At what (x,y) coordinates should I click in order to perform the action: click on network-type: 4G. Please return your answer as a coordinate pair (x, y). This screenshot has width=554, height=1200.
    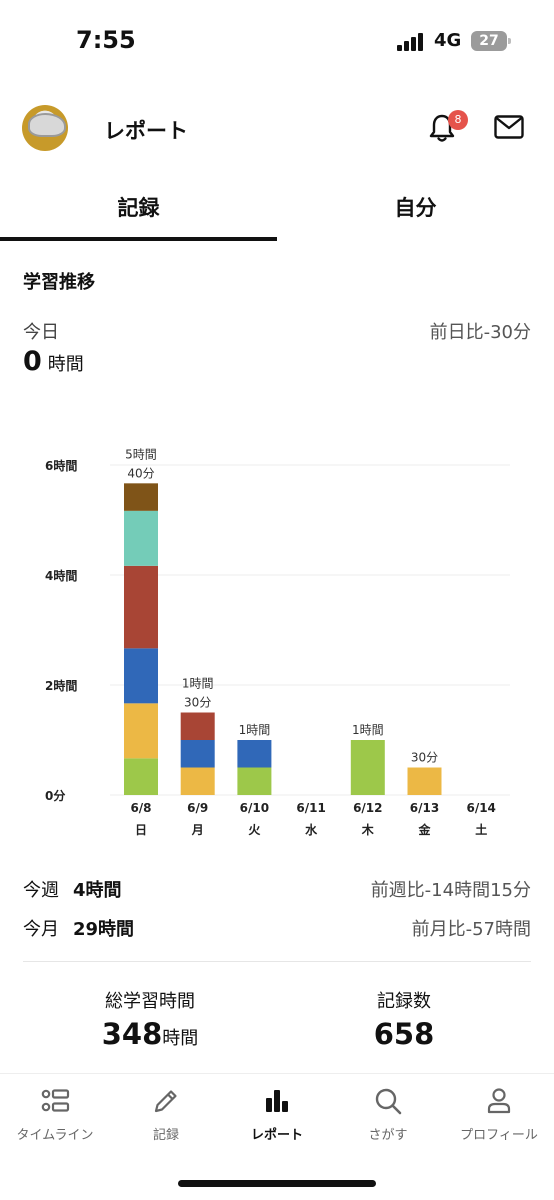
    Looking at the image, I should click on (448, 40).